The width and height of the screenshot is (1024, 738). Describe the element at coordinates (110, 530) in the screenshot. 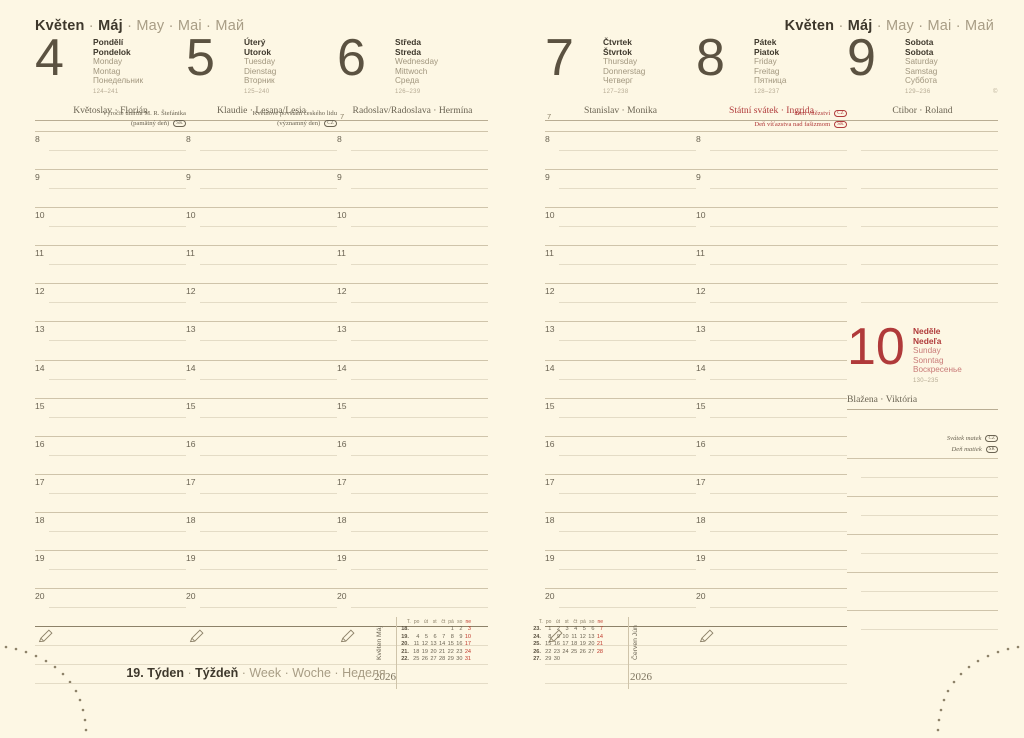

I see `hour-slot-18: 18` at that location.